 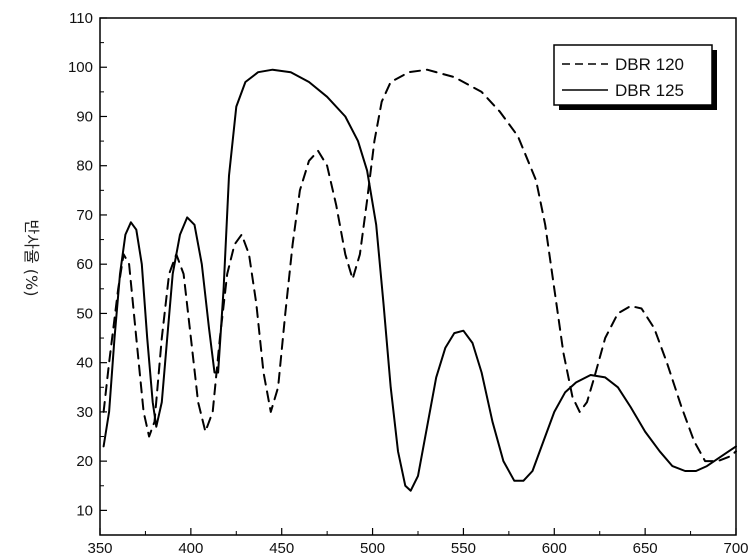 I want to click on legend: DBR 120 DBR 125, so click(x=635, y=77).